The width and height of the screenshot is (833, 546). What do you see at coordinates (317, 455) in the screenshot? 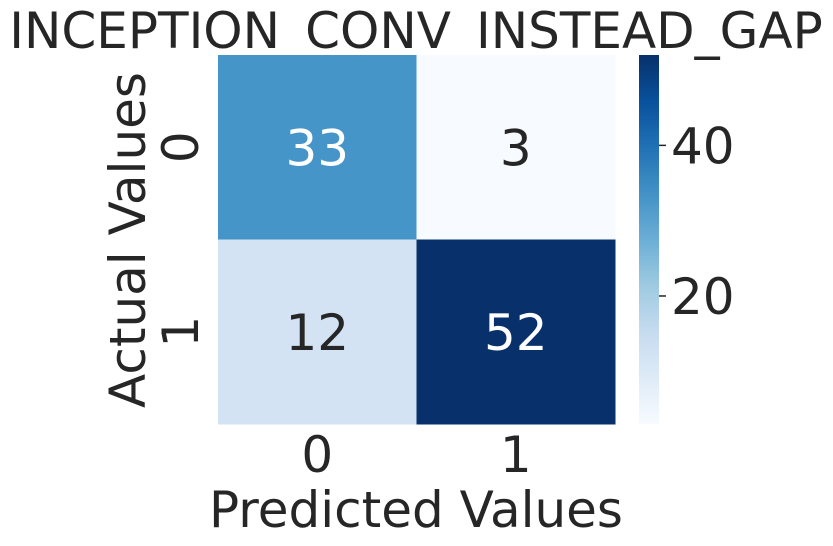
I see `x-tick-label: 0` at bounding box center [317, 455].